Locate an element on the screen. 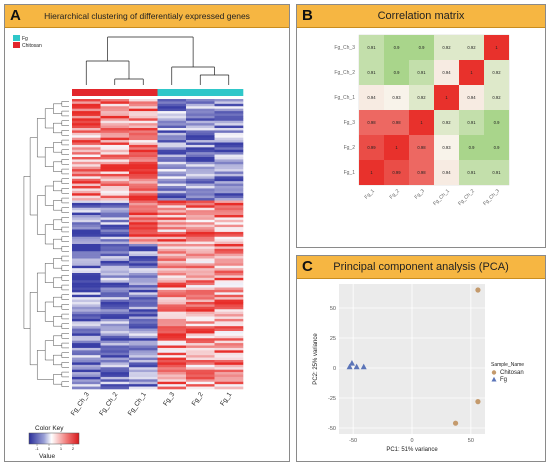 This screenshot has height=468, width=550. column-label-fg-ch-1: Fg_Ch_1 is located at coordinates (137, 404).